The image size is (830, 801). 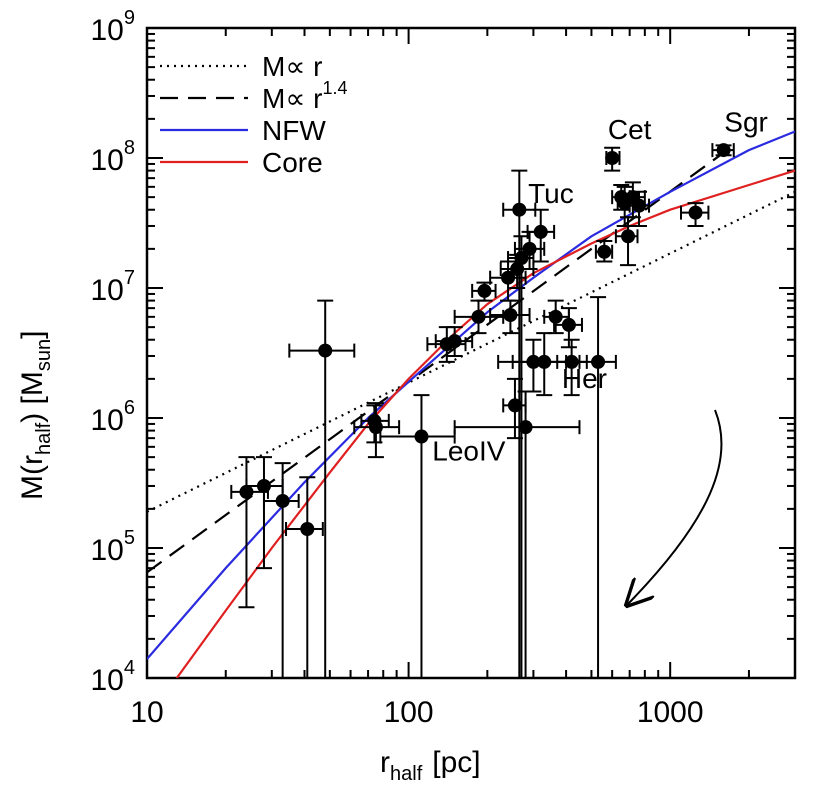 I want to click on legend-label: M∝ r, so click(x=292, y=66).